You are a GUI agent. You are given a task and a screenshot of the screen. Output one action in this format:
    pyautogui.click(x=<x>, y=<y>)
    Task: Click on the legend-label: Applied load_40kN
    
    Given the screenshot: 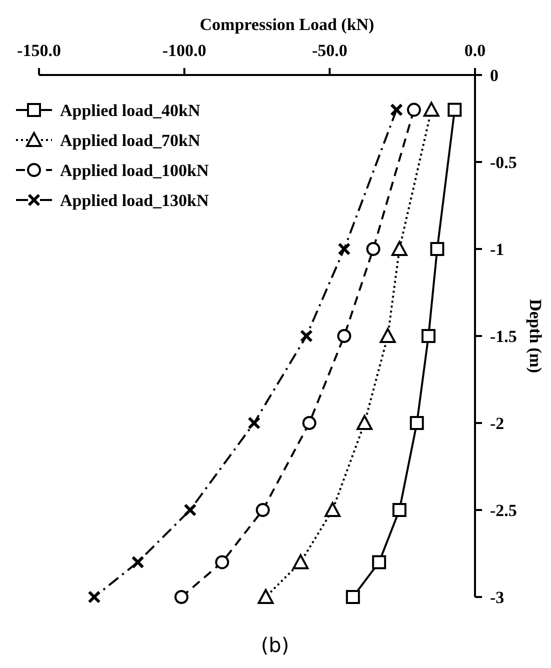 What is the action you would take?
    pyautogui.click(x=131, y=110)
    